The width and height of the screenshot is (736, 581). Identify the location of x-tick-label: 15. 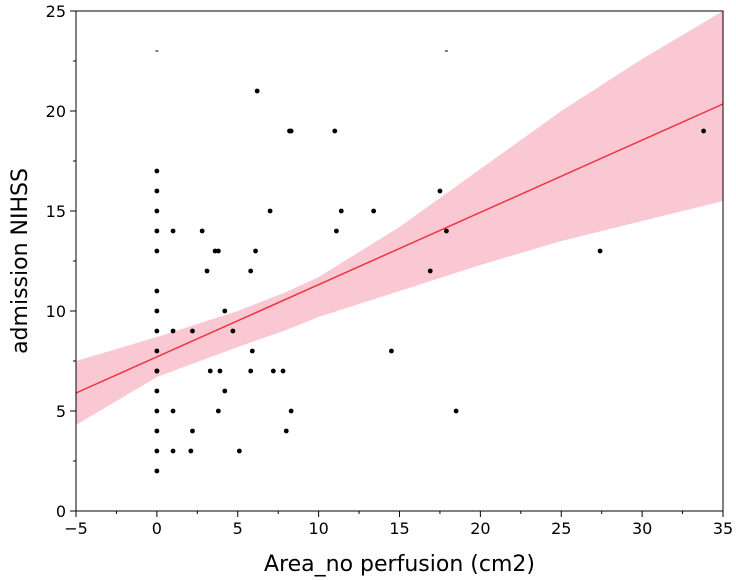
(399, 528).